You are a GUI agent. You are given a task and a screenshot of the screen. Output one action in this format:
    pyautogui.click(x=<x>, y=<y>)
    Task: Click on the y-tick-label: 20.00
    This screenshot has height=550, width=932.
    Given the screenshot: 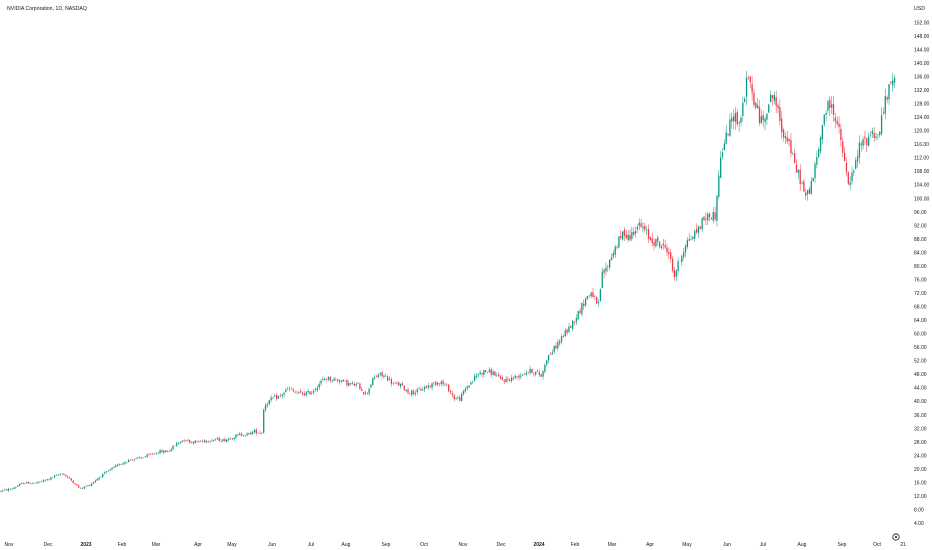 What is the action you would take?
    pyautogui.click(x=920, y=470)
    